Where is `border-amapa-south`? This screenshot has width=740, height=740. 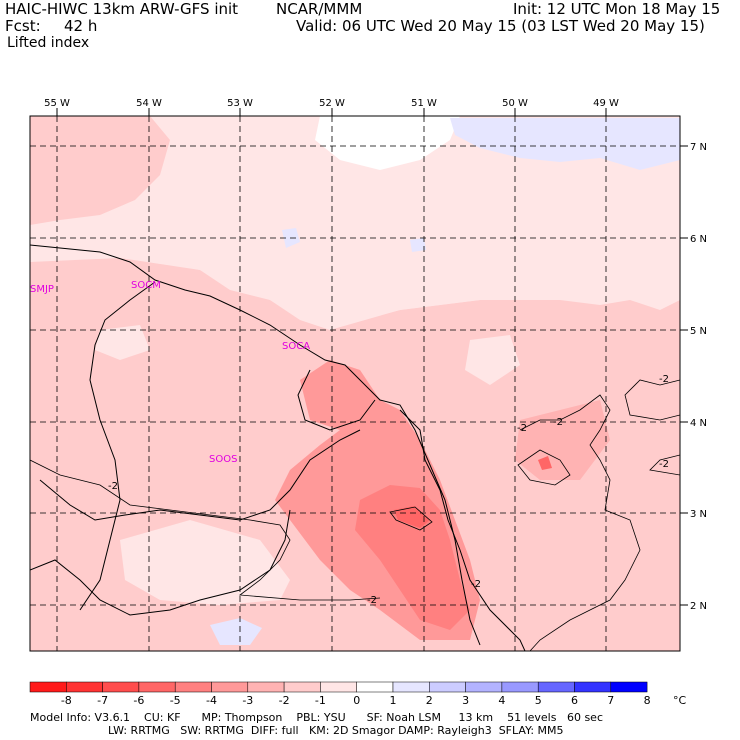
border-amapa-south is located at coordinates (160, 562).